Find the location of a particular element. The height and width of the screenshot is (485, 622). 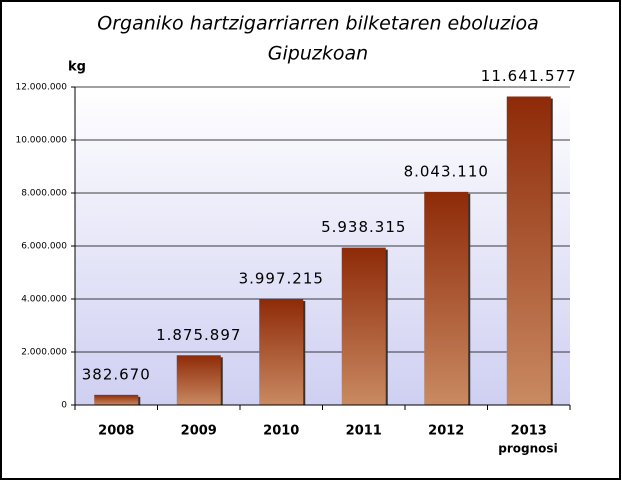

x-tick-label: 2008 is located at coordinates (116, 431).